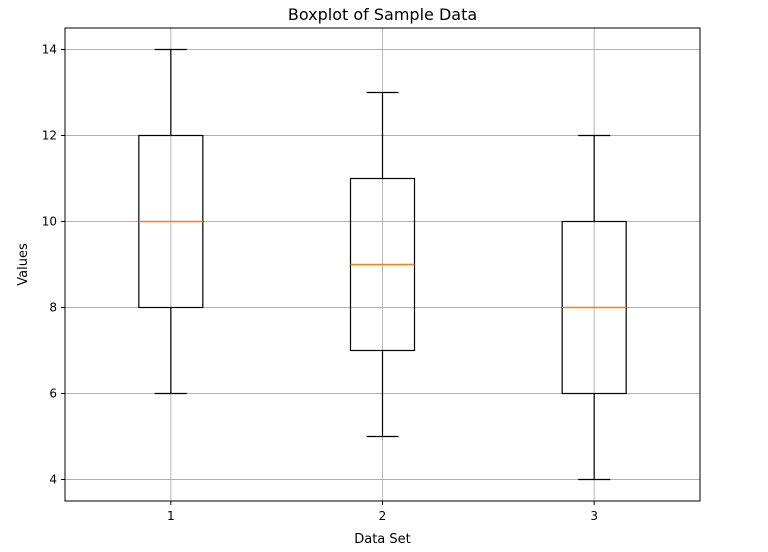 The height and width of the screenshot is (552, 768). What do you see at coordinates (53, 394) in the screenshot?
I see `y-tick-label: 6` at bounding box center [53, 394].